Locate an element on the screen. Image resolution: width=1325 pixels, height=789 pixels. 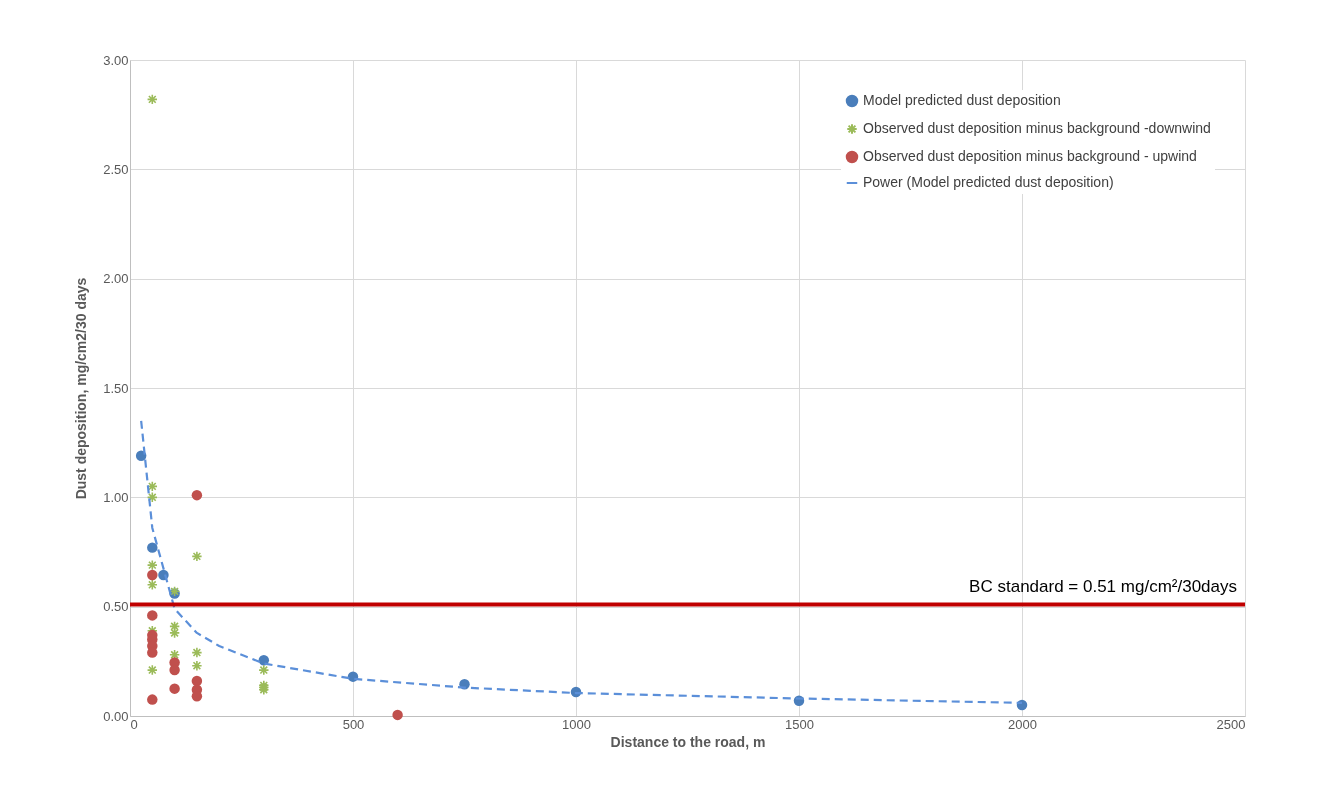
y-tick-label: 1.00 is located at coordinates (116, 497).